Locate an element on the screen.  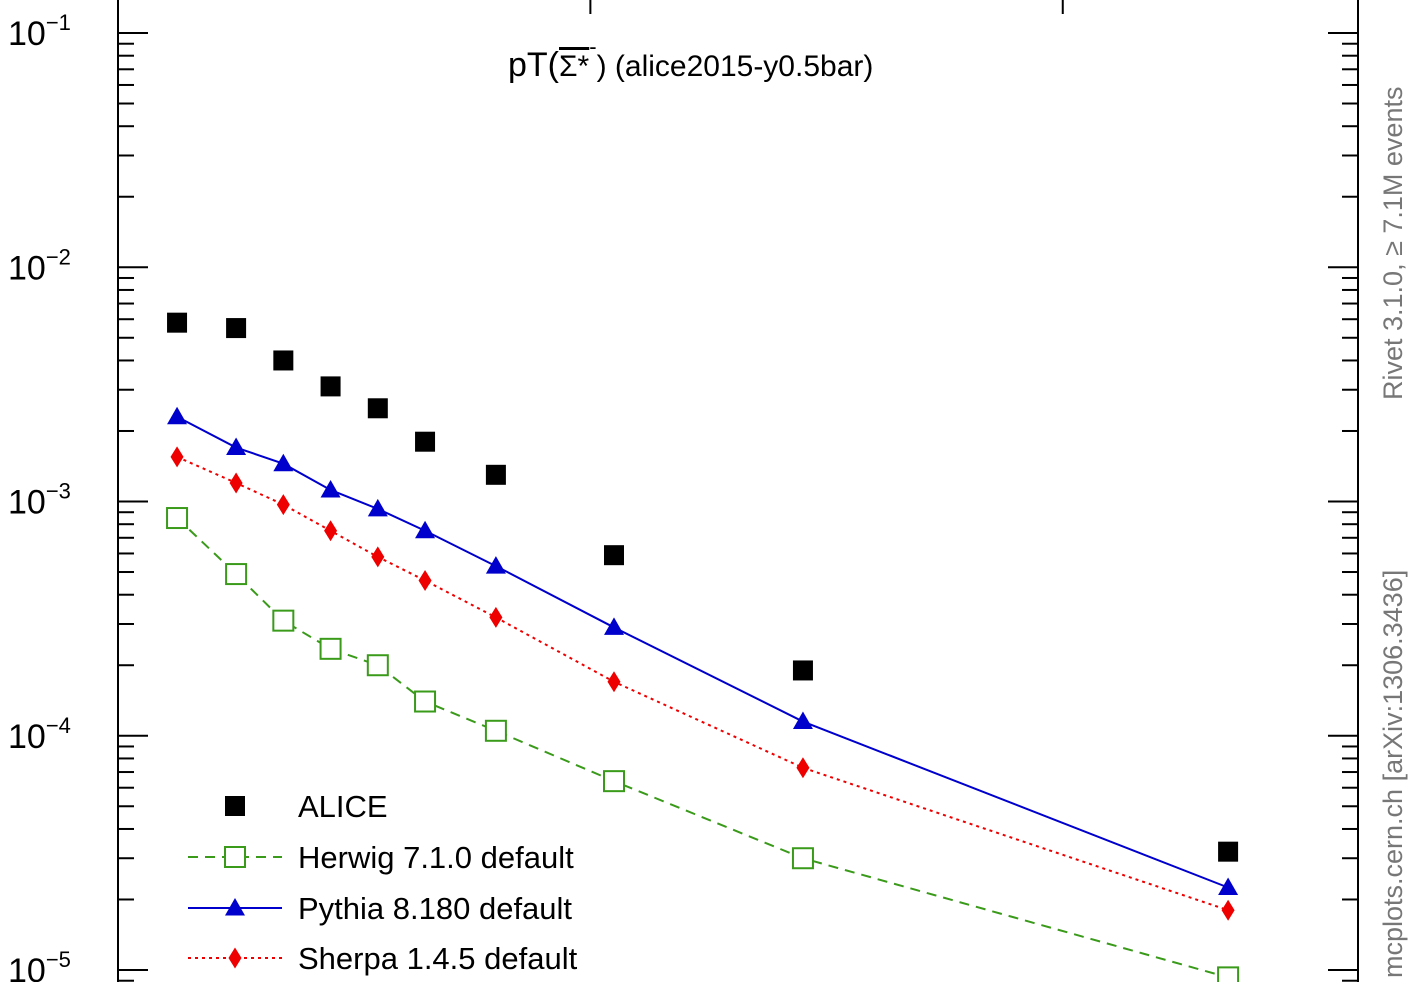
legend-label: Pythia 8.180 default is located at coordinates (435, 908).